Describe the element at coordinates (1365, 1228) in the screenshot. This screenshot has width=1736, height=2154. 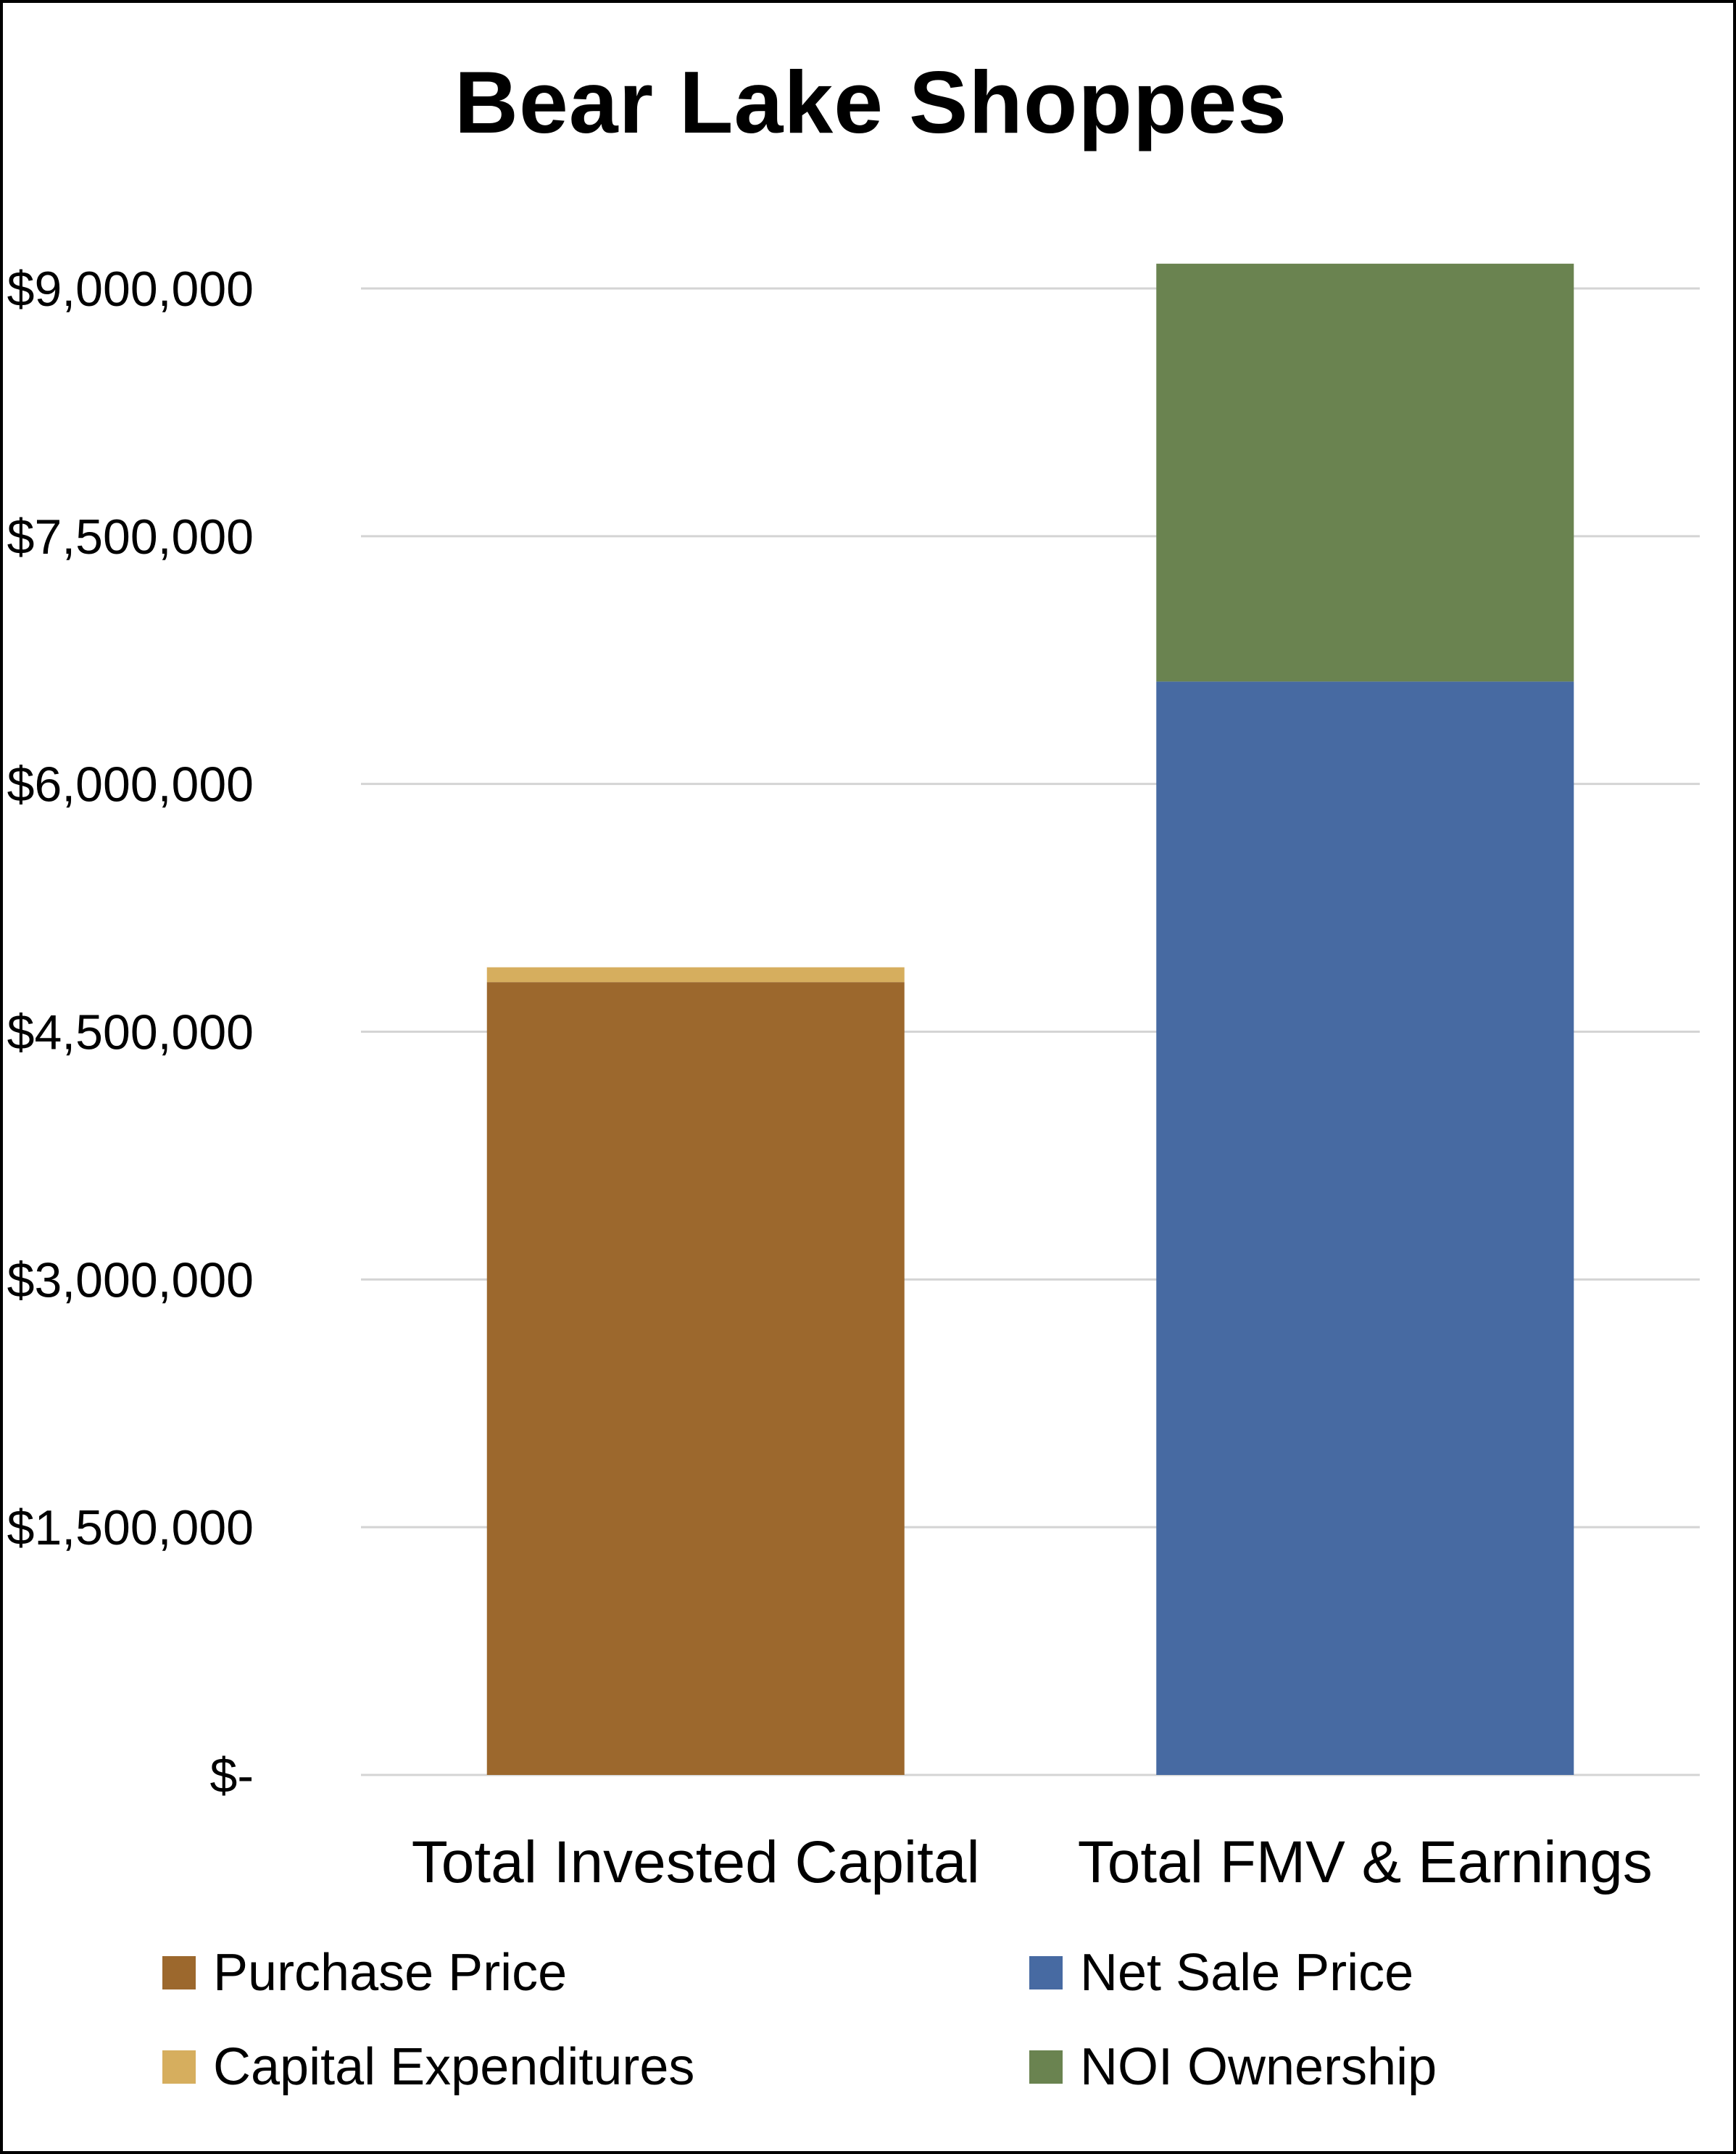
I see `bar-segment-net-sale-price` at that location.